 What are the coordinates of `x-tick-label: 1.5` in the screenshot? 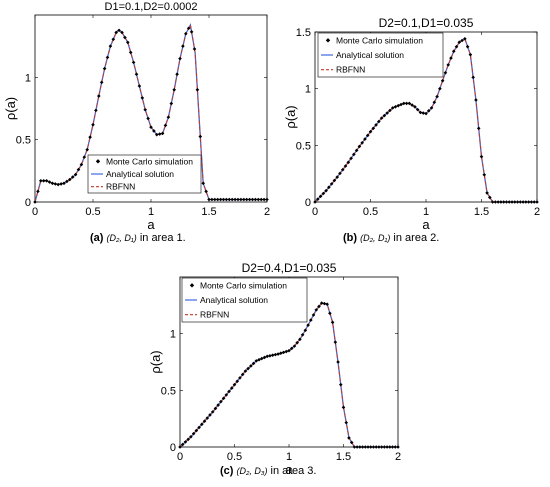 It's located at (481, 212).